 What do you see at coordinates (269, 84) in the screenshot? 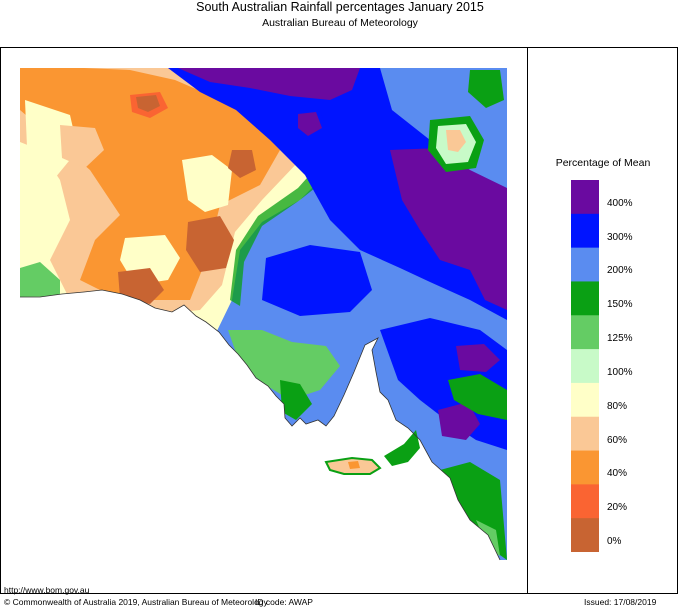
I see `zone-400-north` at bounding box center [269, 84].